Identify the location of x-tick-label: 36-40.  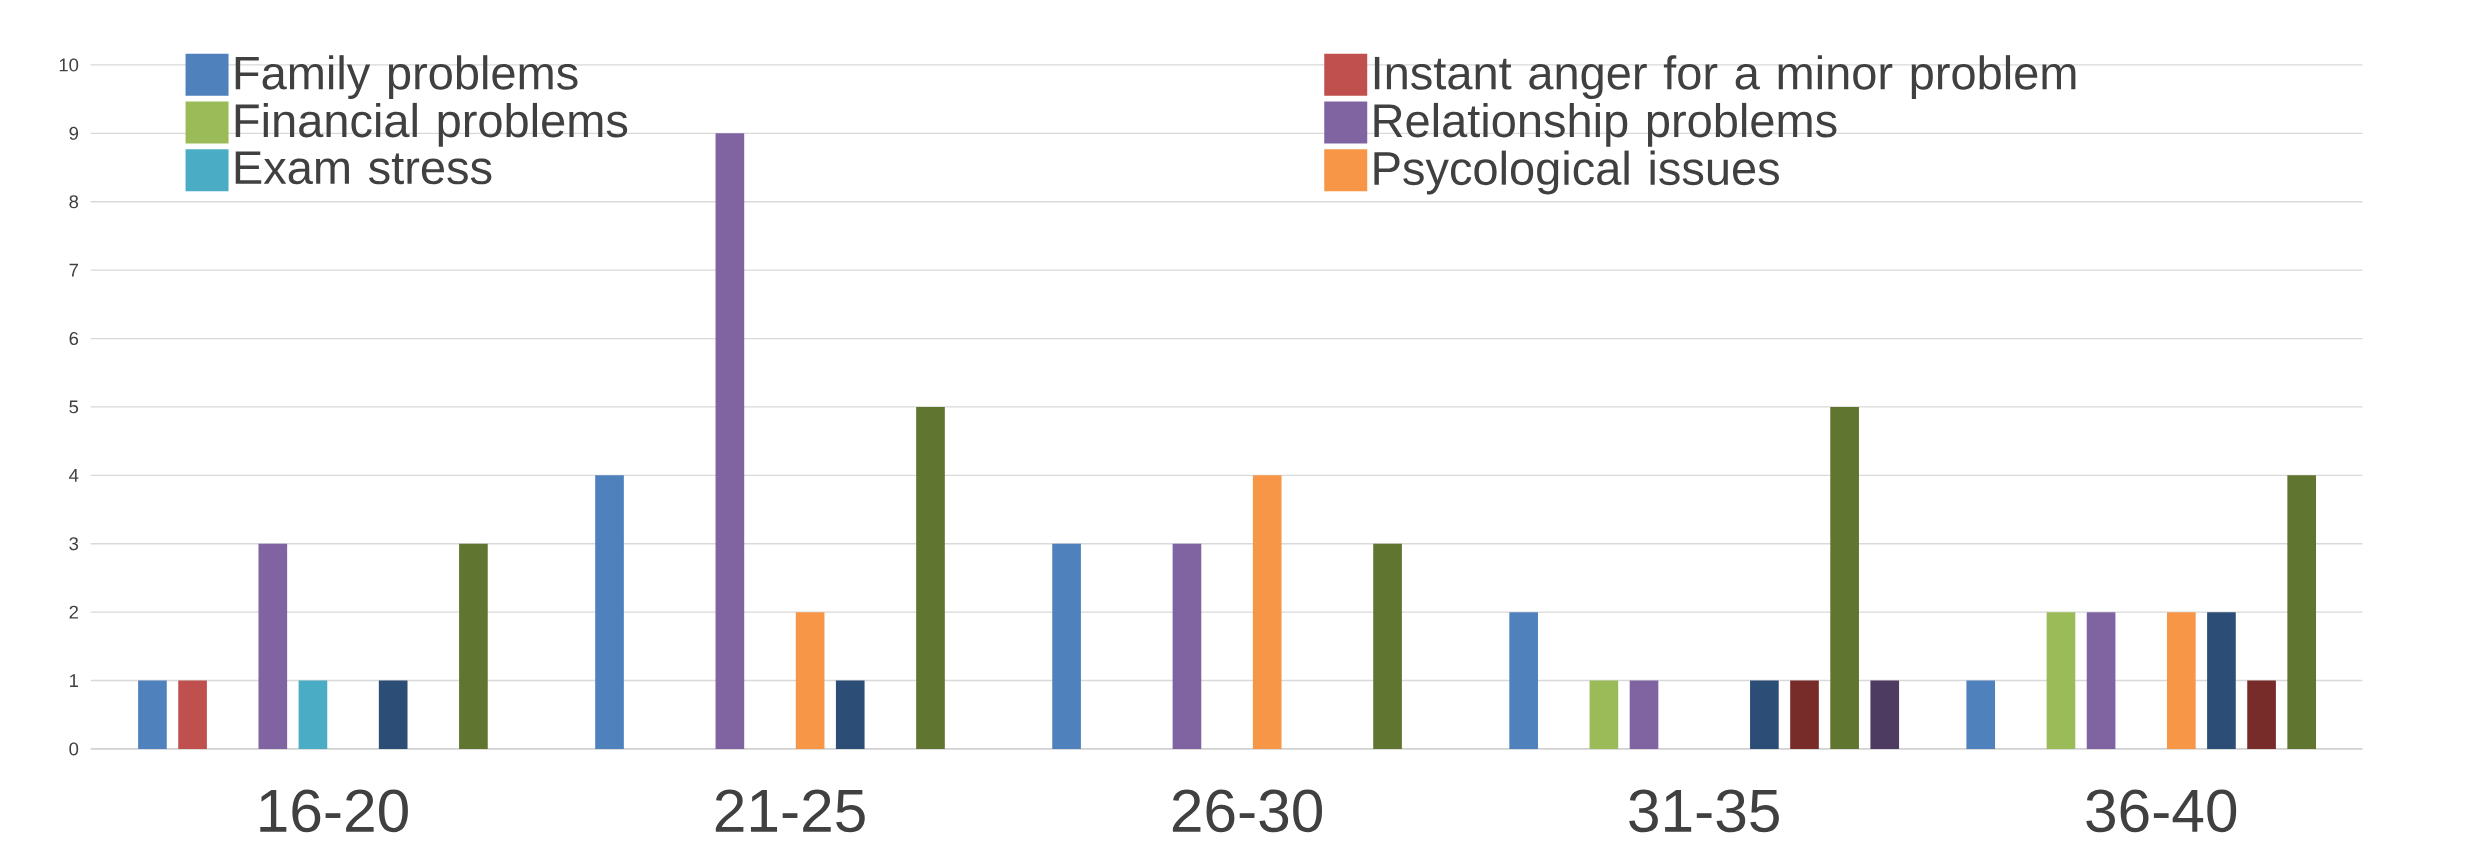
(2161, 810).